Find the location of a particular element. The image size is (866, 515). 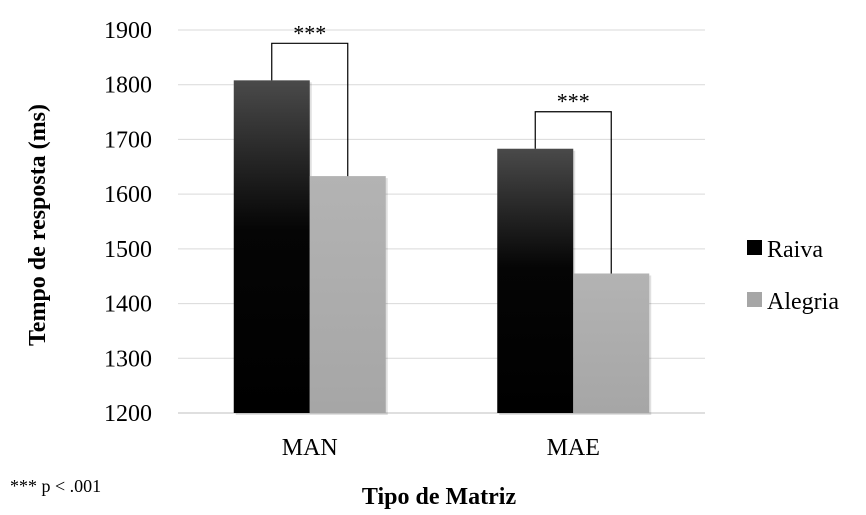

legend-swatch-raiva is located at coordinates (754, 247).